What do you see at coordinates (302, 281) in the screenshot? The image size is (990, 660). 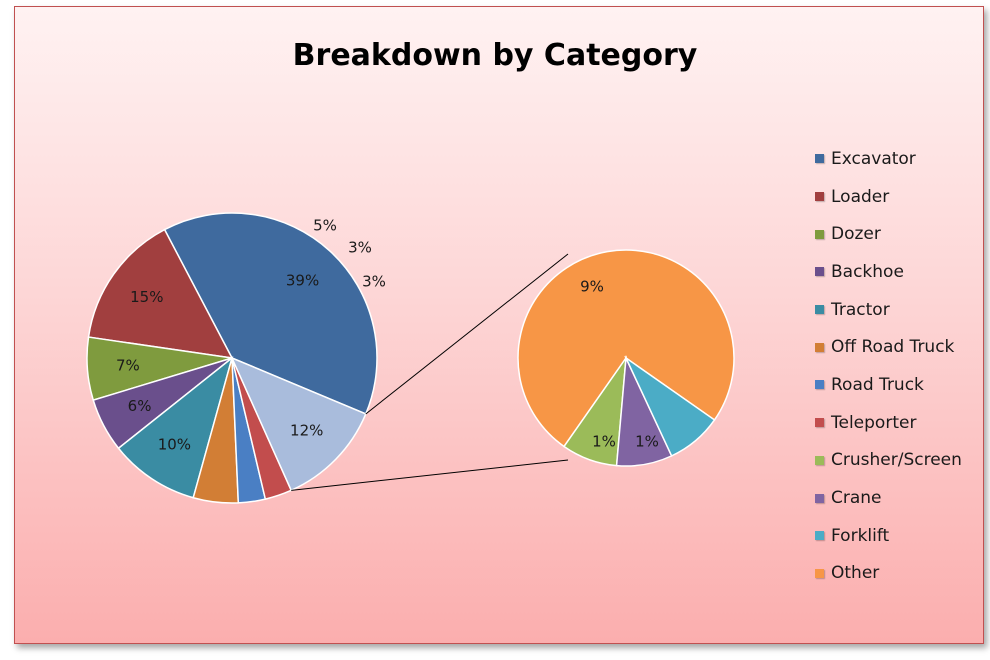 I see `main-label-excavator: 39%` at bounding box center [302, 281].